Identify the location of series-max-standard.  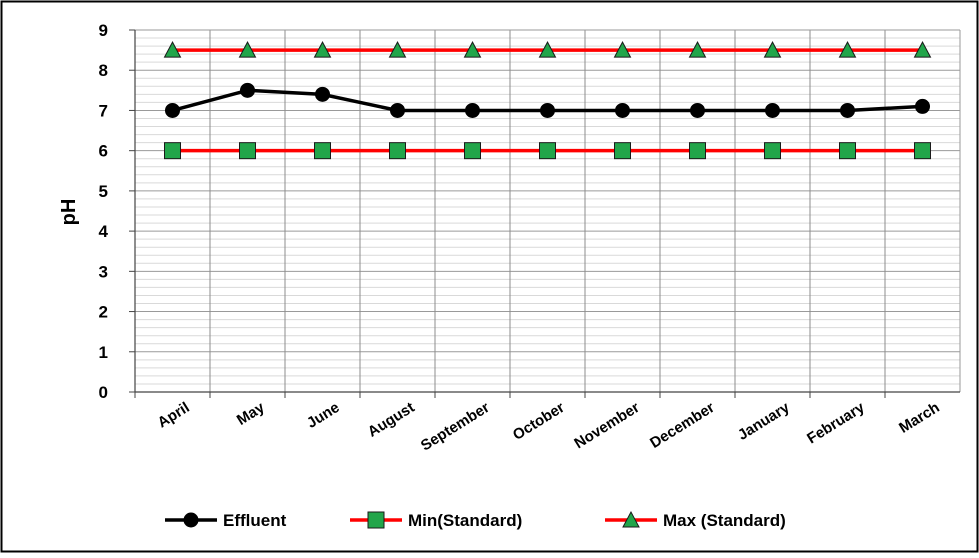
(547, 49).